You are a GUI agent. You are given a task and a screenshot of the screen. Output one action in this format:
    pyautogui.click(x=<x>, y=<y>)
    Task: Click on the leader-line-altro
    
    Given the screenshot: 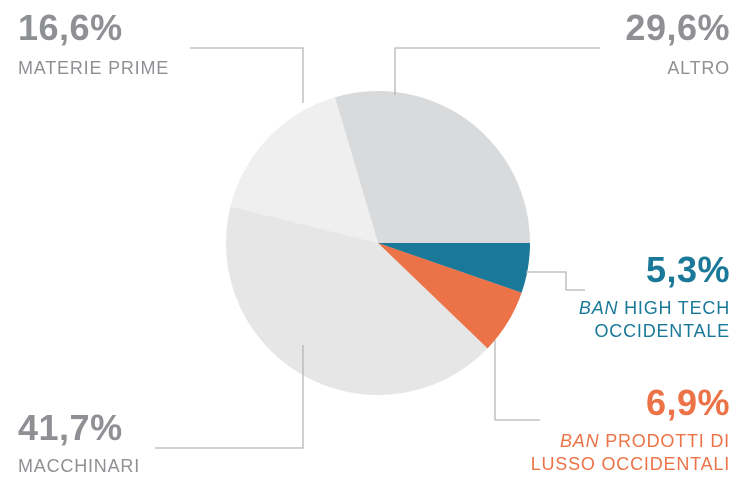 What is the action you would take?
    pyautogui.click(x=497, y=71)
    